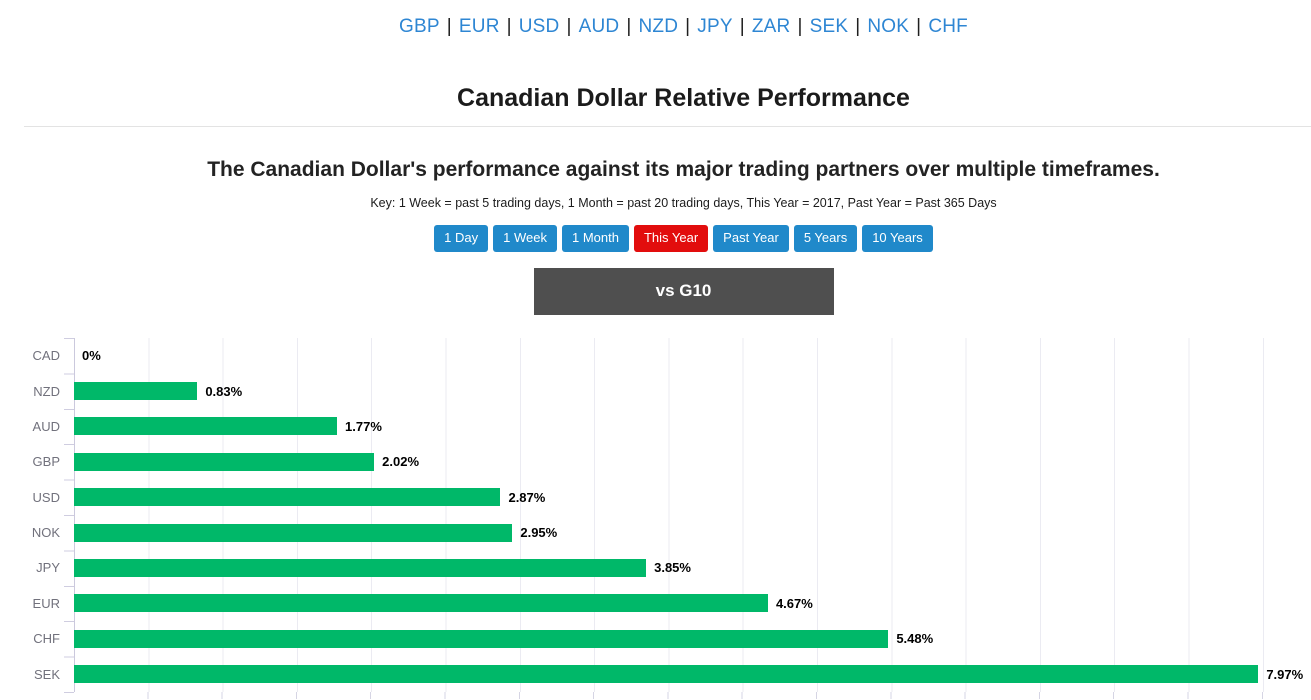 The width and height of the screenshot is (1311, 700). I want to click on bar-eur, so click(421, 603).